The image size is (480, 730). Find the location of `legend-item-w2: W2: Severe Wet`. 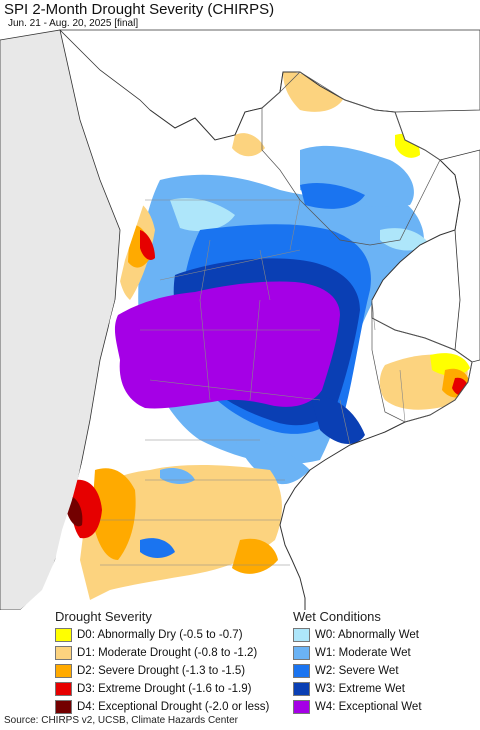

legend-item-w2: W2: Severe Wet is located at coordinates (357, 671).